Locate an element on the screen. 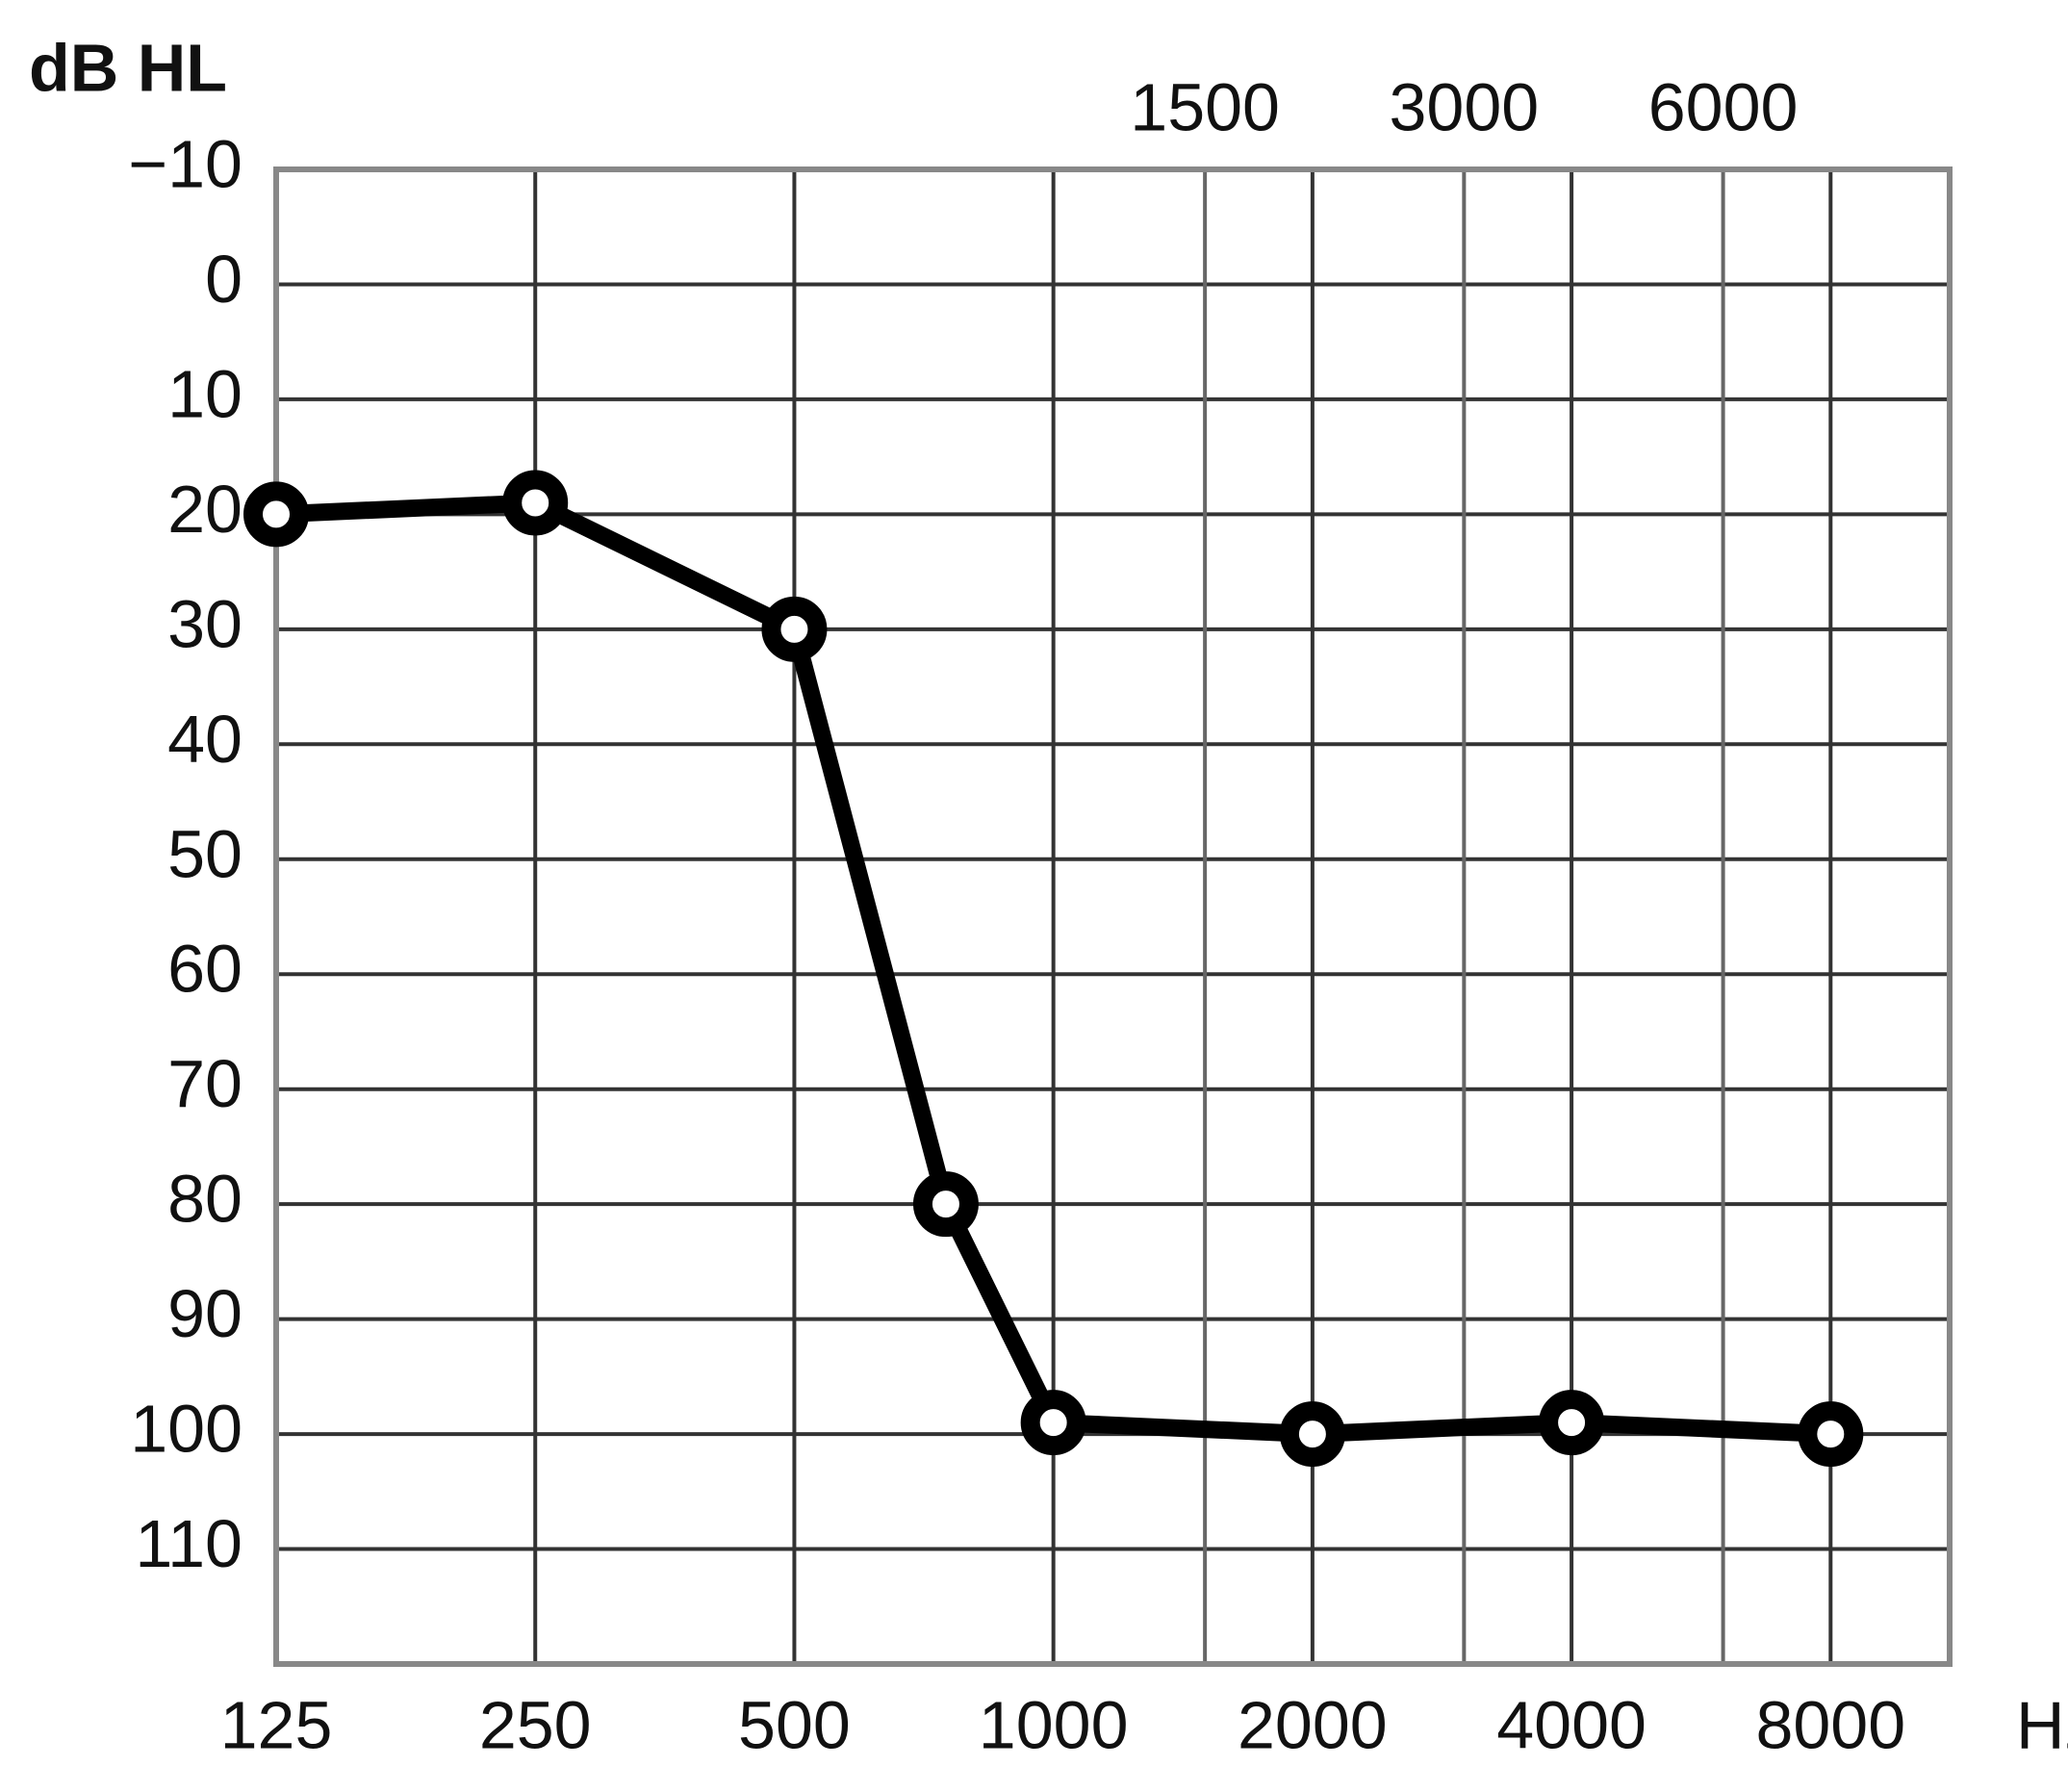  y-tick-label: 10 is located at coordinates (205, 393).